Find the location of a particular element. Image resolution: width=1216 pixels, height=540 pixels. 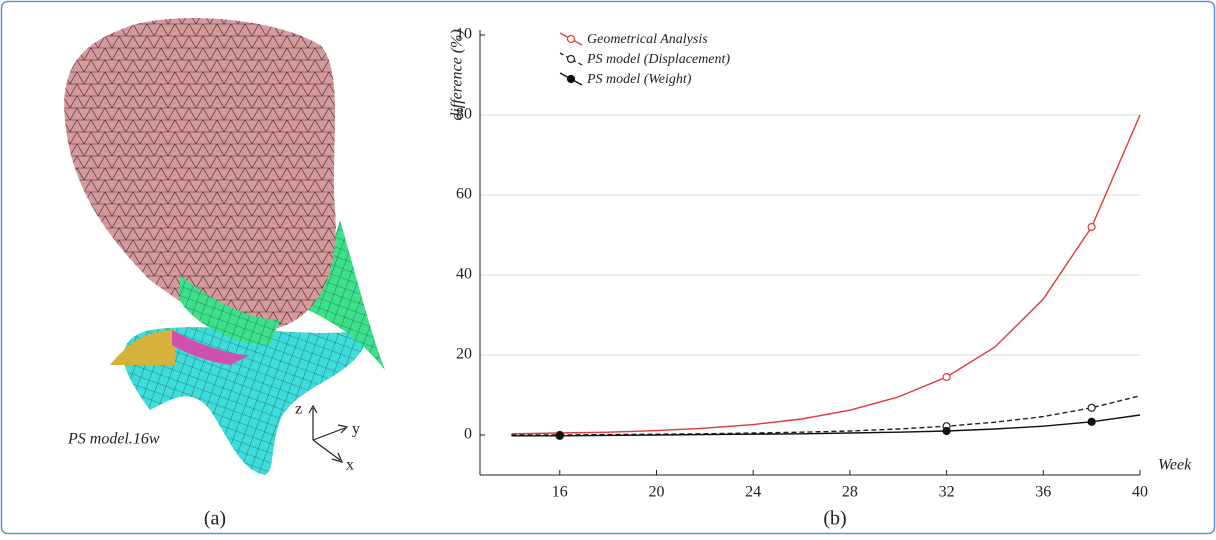

x-tick-label: 16 is located at coordinates (560, 492).